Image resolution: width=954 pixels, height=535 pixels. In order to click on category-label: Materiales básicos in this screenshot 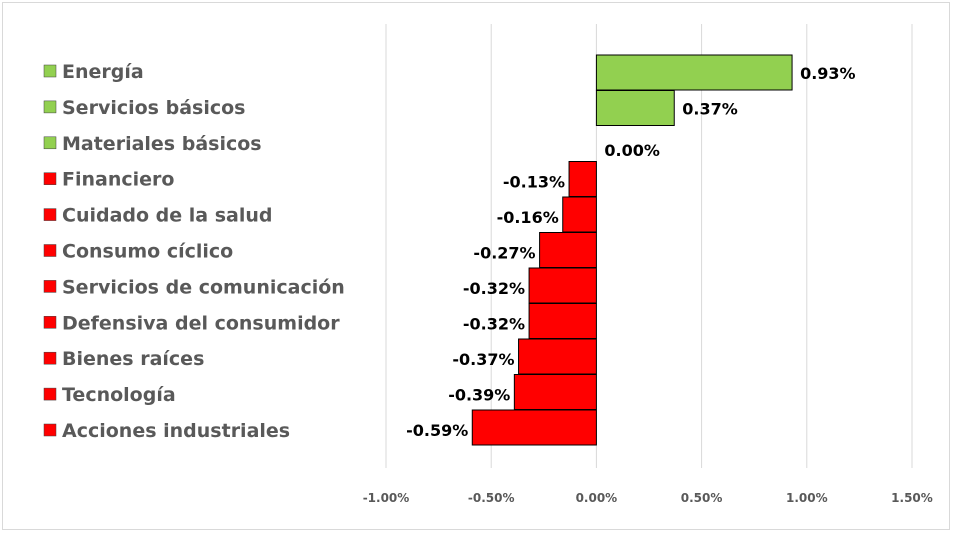, I will do `click(162, 144)`.